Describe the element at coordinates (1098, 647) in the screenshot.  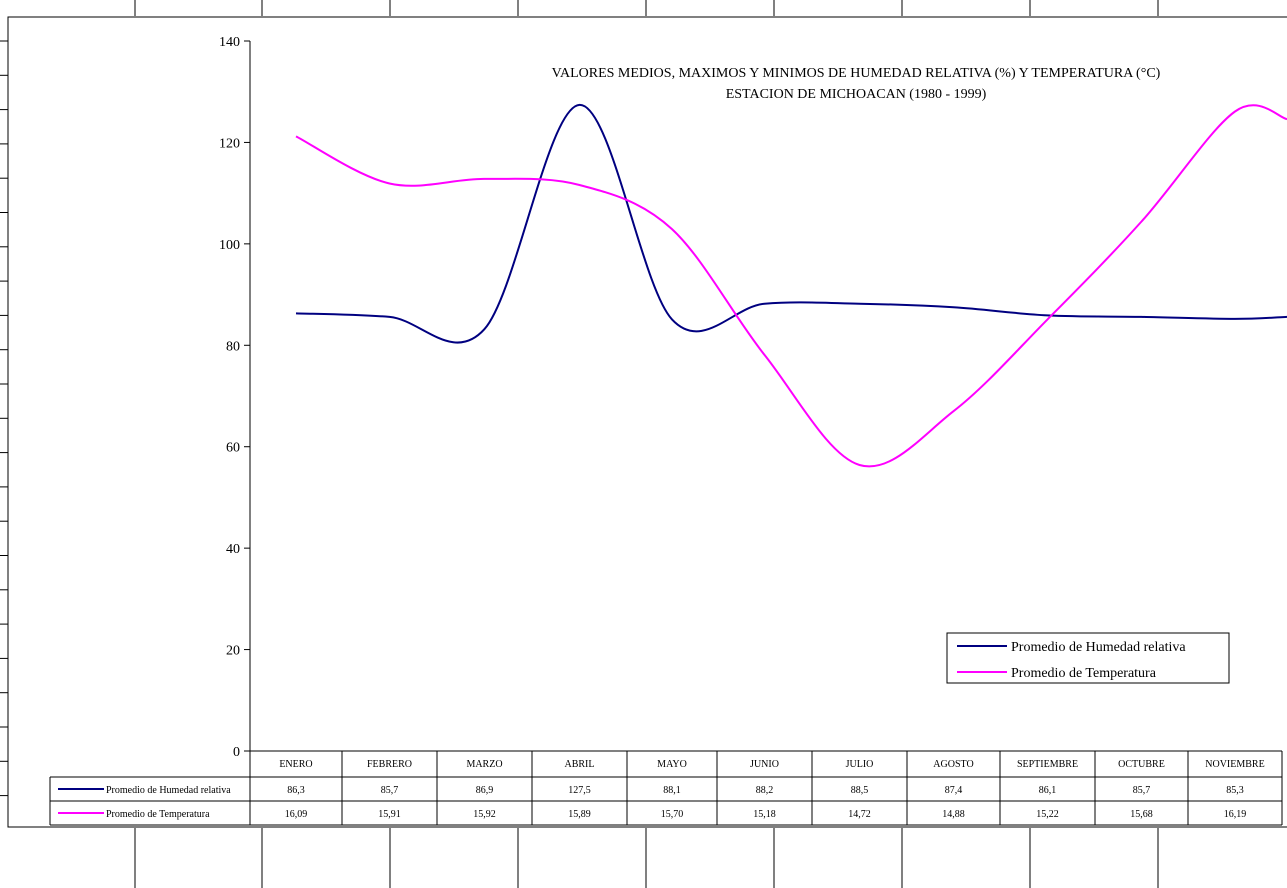
I see `legend-humidity-label: Promedio de Humedad relativa` at that location.